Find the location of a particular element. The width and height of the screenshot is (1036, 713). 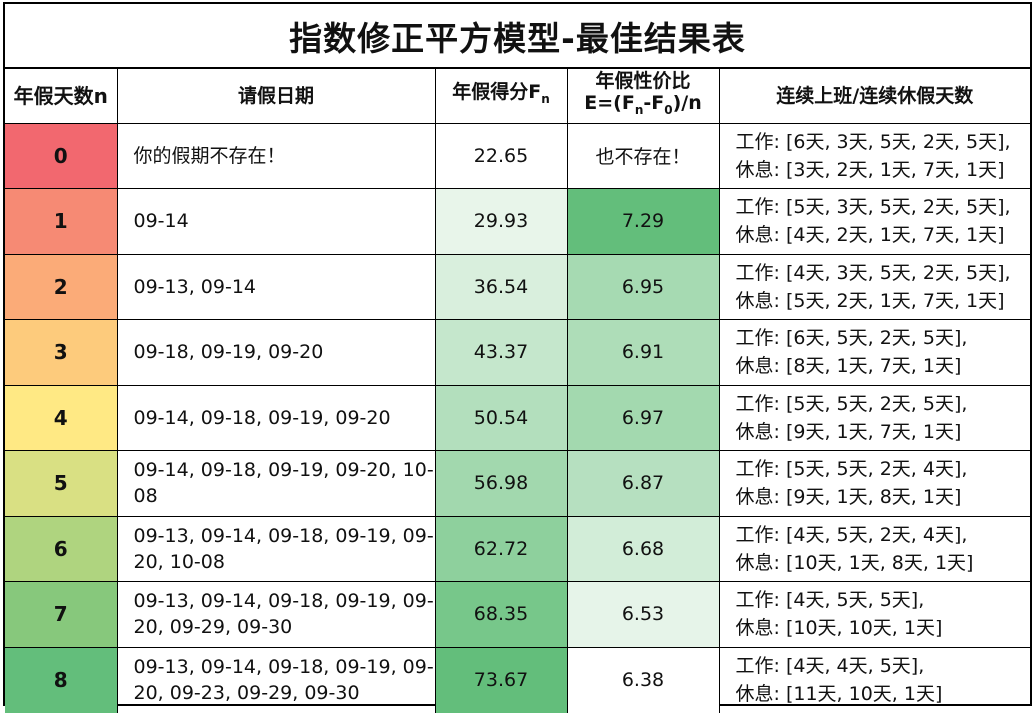

rest-days: 休息: [10天, 10天, 1天] is located at coordinates (839, 628).